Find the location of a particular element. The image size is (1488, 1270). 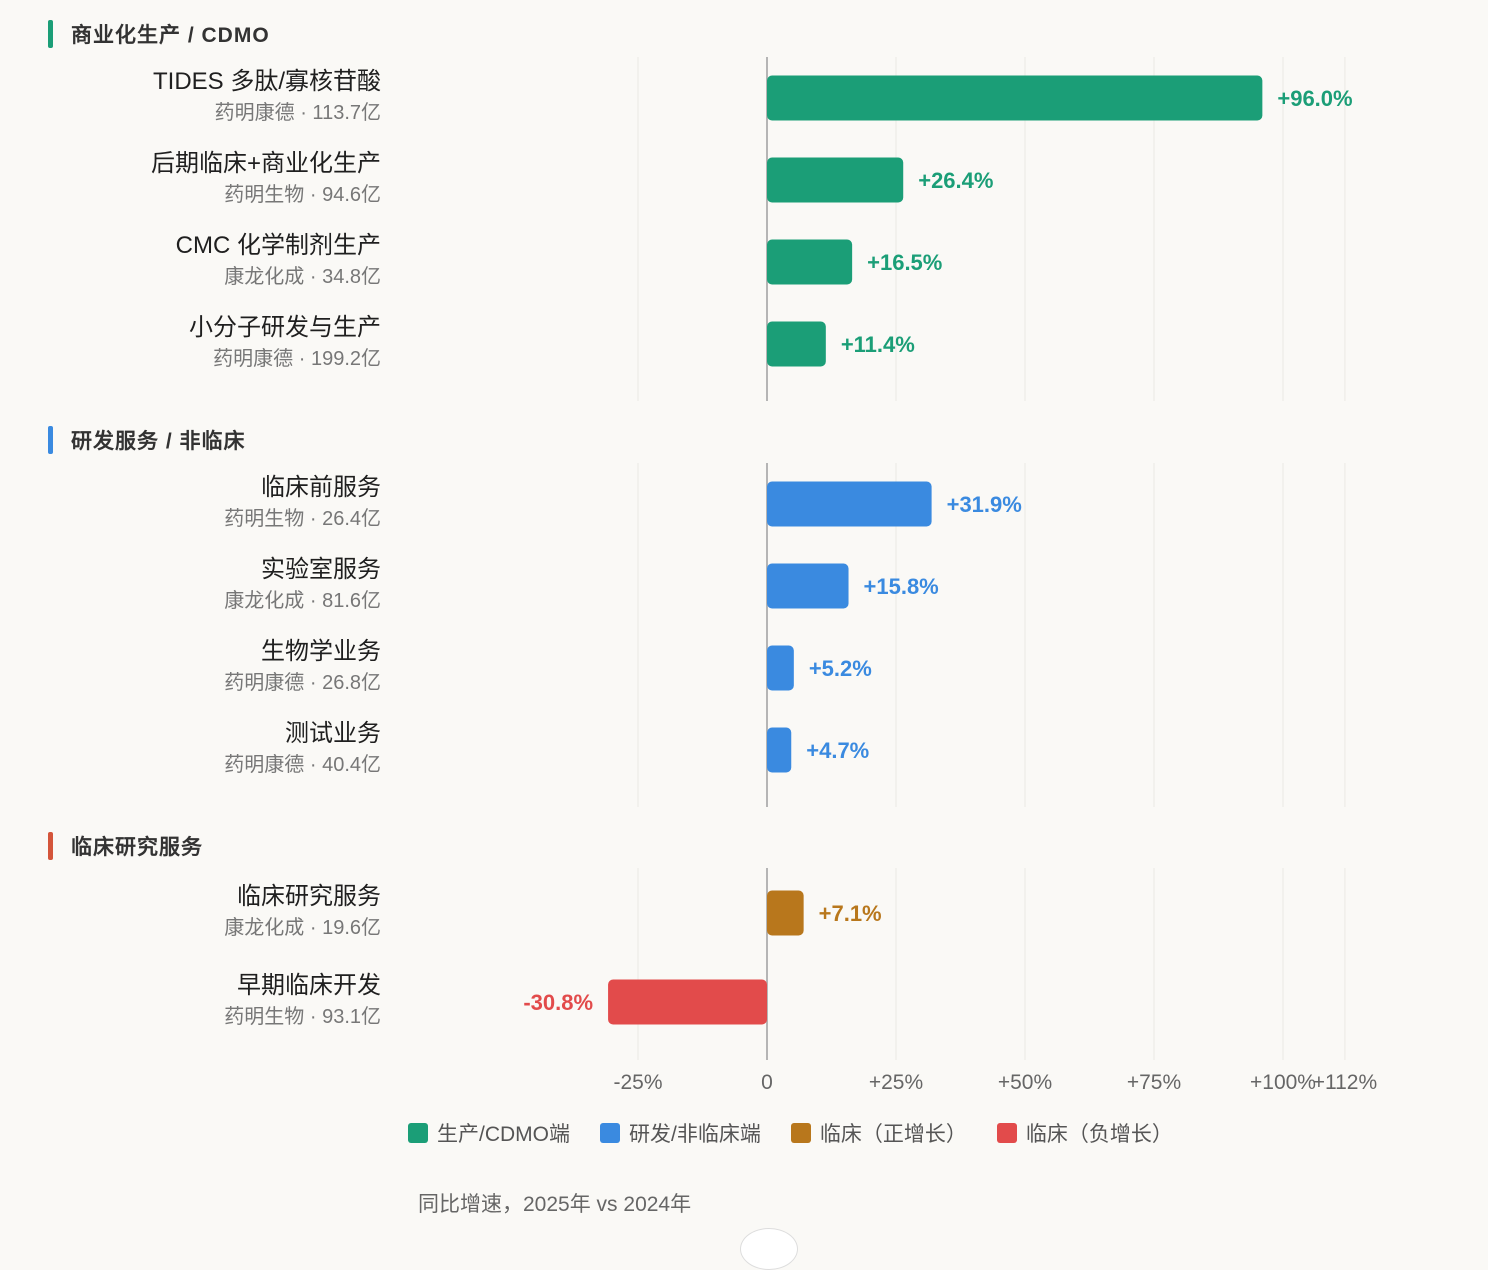

row-label: 测试业务药明康德 · 40.4亿 is located at coordinates (302, 749).